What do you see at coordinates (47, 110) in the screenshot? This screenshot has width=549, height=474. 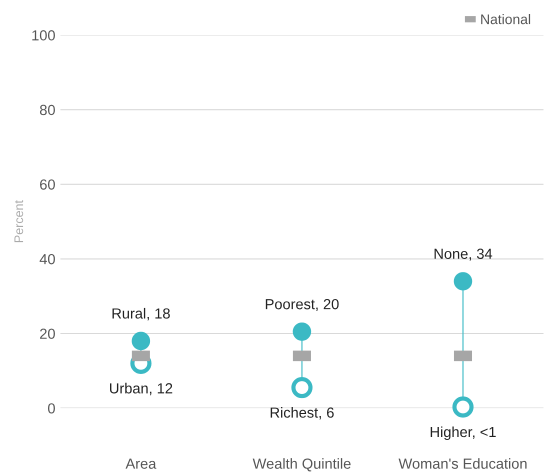 I see `y-tick-label: 80` at bounding box center [47, 110].